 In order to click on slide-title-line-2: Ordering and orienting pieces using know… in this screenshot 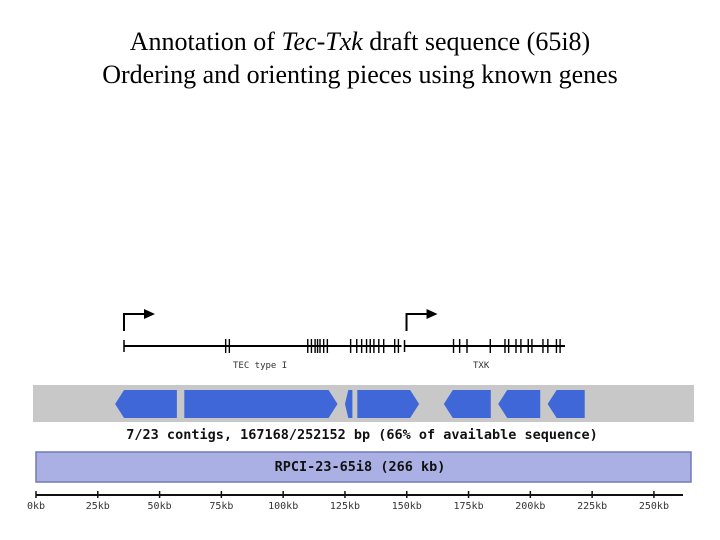, I will do `click(360, 74)`.